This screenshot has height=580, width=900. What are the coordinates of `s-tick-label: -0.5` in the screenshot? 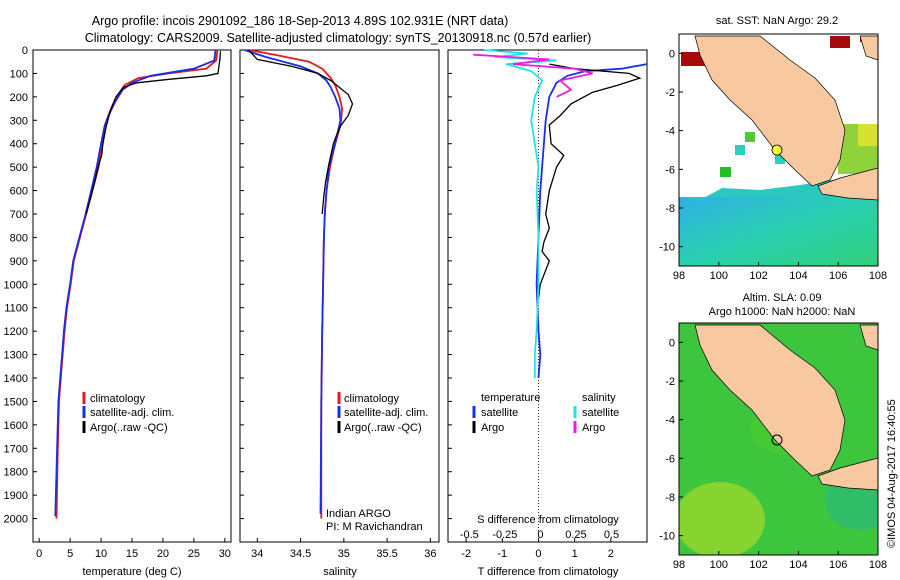 It's located at (469, 535).